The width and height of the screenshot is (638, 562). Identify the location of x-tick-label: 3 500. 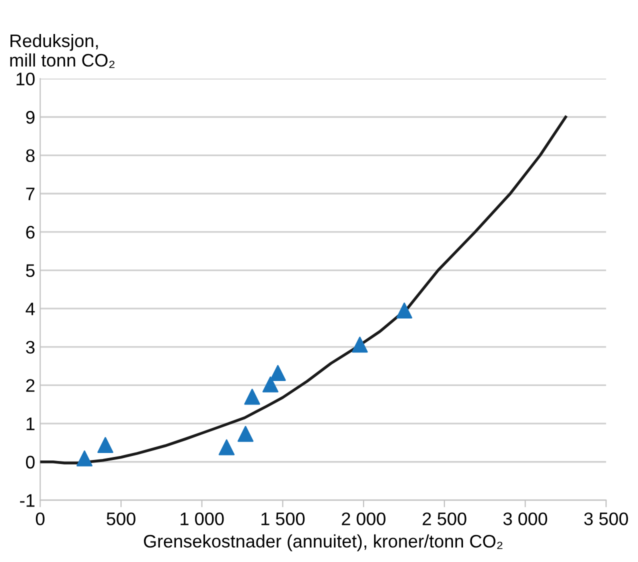
(606, 519).